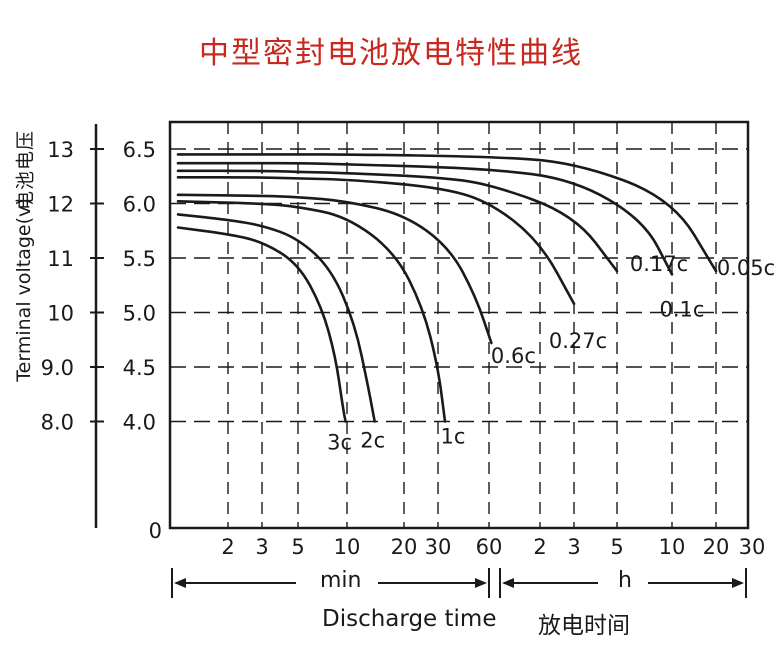 This screenshot has width=782, height=668. What do you see at coordinates (404, 547) in the screenshot?
I see `x-tick-min-4: 20` at bounding box center [404, 547].